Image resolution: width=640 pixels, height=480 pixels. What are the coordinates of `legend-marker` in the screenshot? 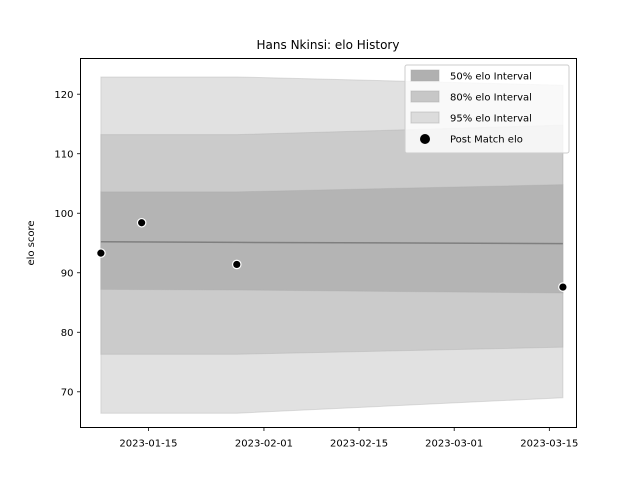 It's located at (425, 139).